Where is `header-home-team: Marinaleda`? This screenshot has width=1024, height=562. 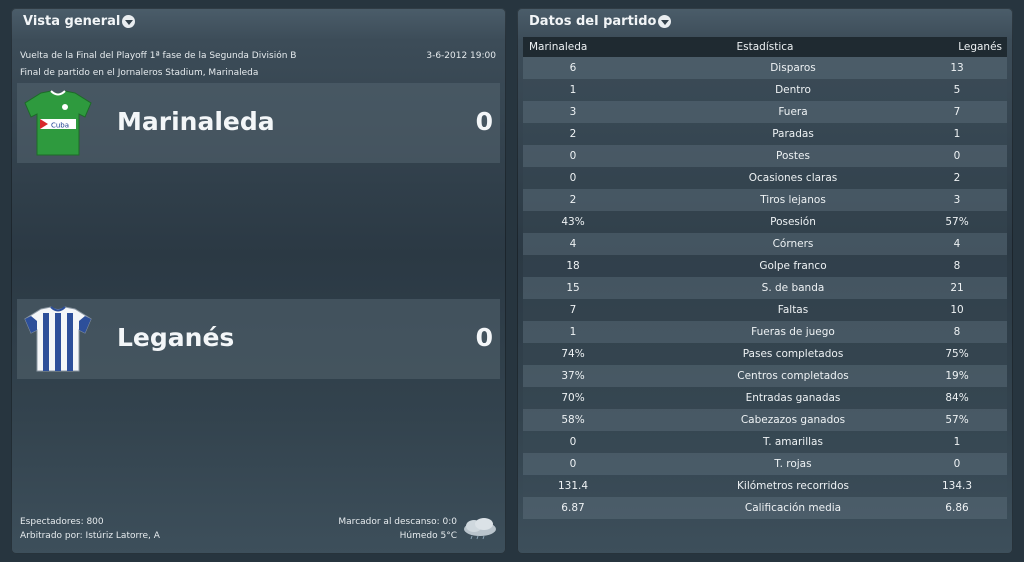
header-home-team: Marinaleda is located at coordinates (558, 47).